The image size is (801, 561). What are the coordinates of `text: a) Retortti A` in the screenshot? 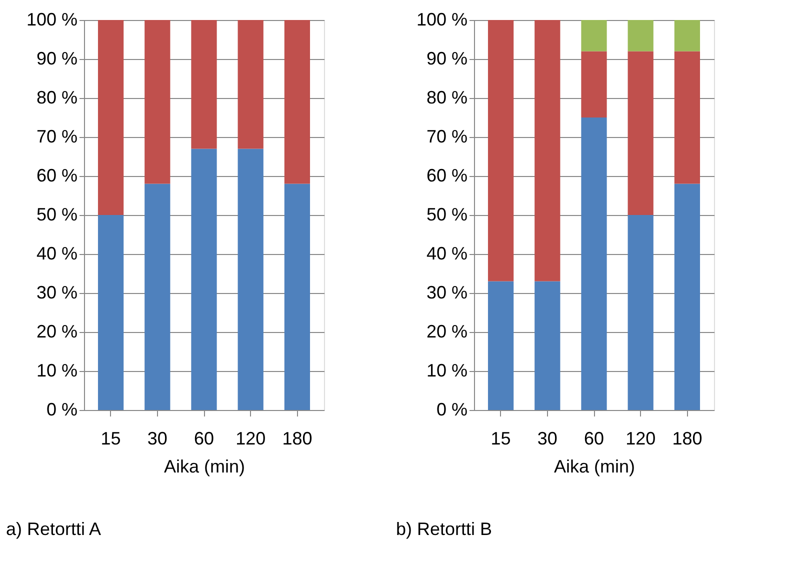 It's located at (54, 529).